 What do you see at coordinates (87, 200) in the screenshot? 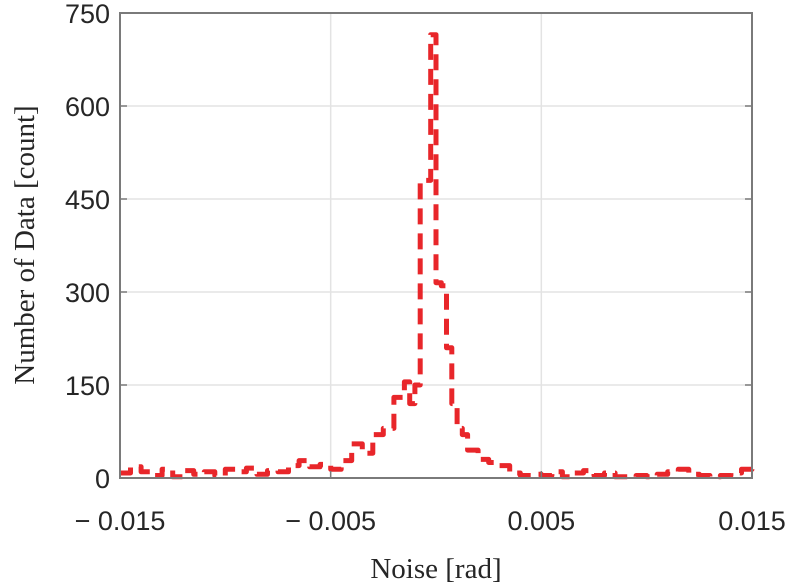
I see `y-tick-label: 450` at bounding box center [87, 200].